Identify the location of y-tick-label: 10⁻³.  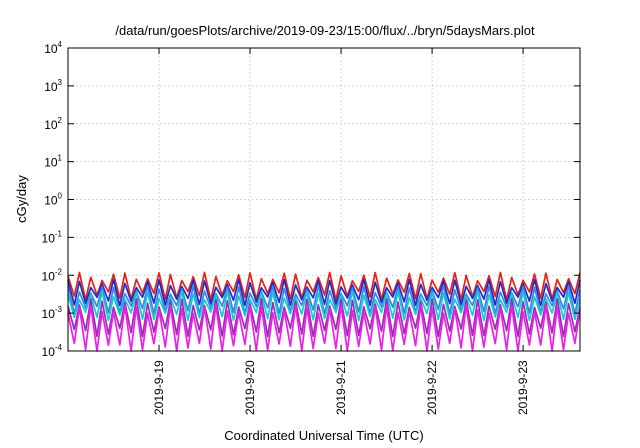
(52, 313).